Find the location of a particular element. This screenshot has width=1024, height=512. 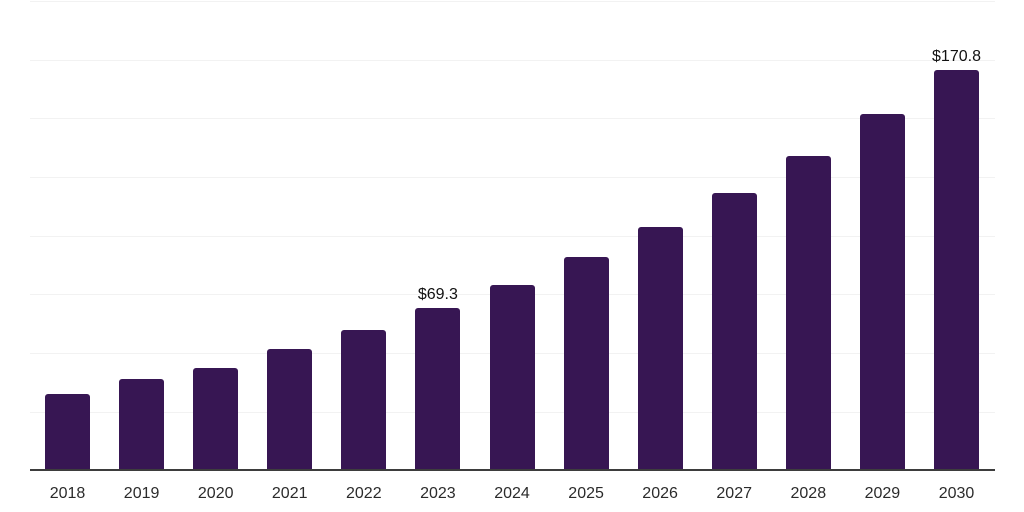

bar-2024 is located at coordinates (512, 377).